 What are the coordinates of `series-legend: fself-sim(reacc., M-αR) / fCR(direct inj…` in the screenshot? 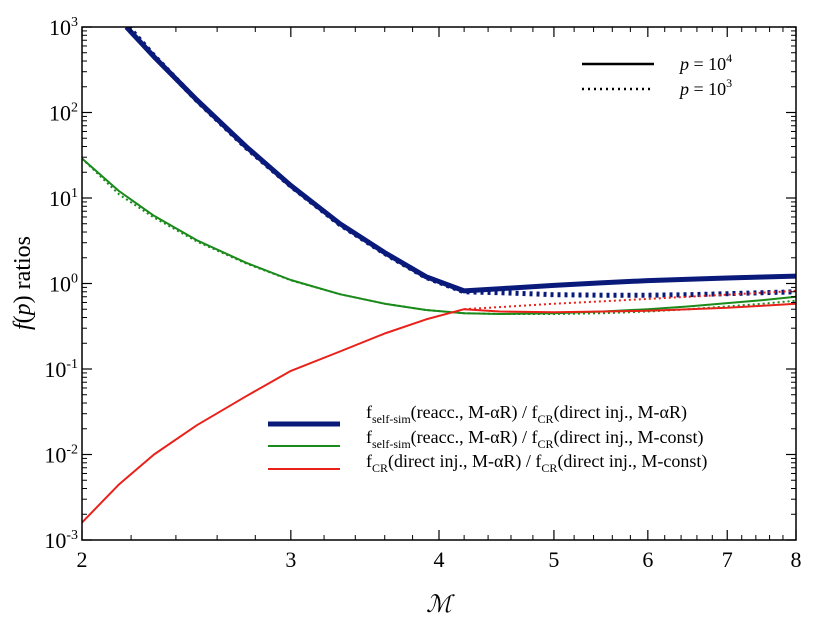 It's located at (487, 438).